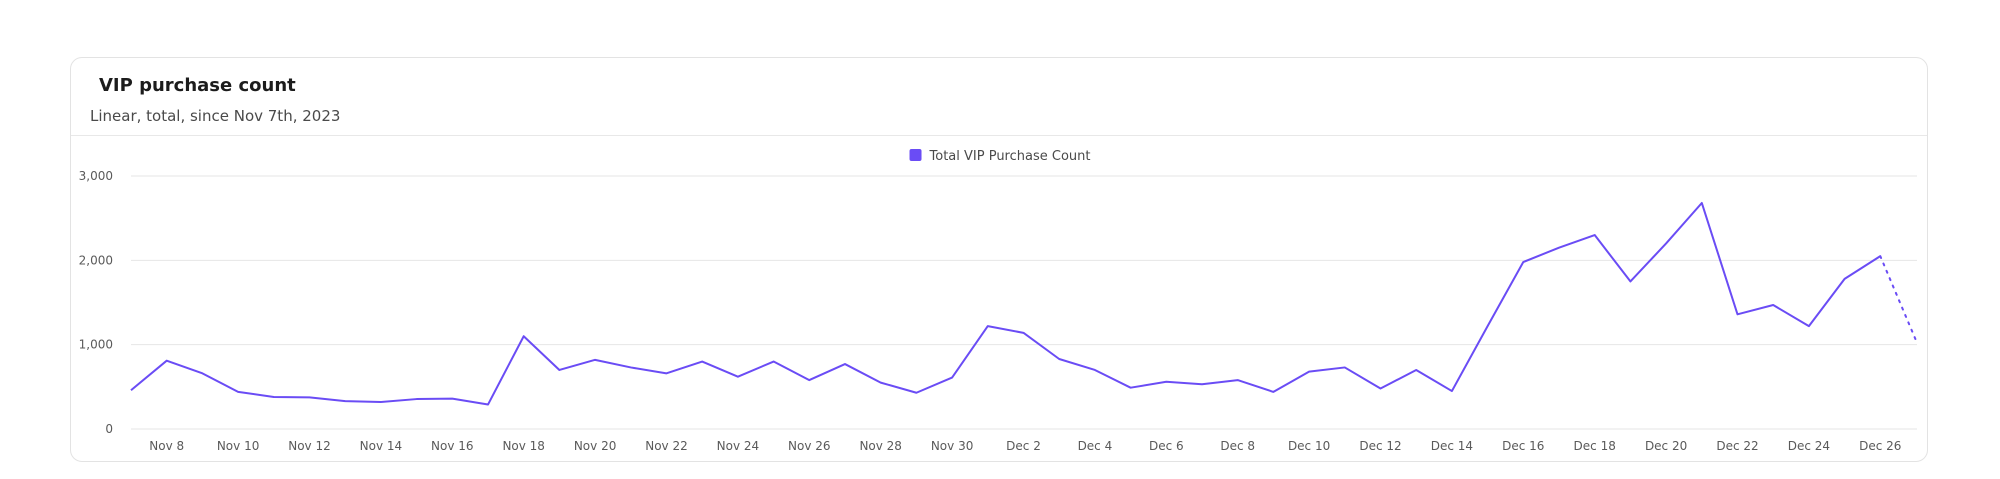 The image size is (2000, 479). I want to click on x-tick-label: Dec 20, so click(1666, 446).